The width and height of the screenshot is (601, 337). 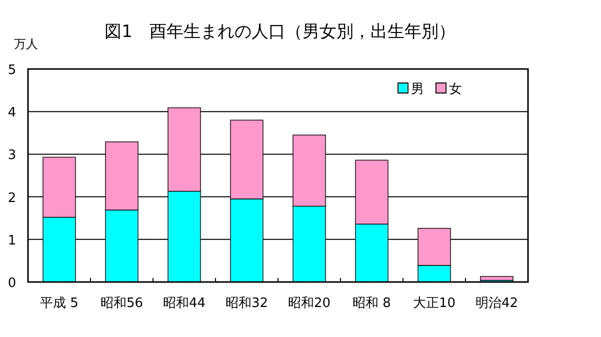 What do you see at coordinates (184, 303) in the screenshot?
I see `x-tick-label: 昭和44` at bounding box center [184, 303].